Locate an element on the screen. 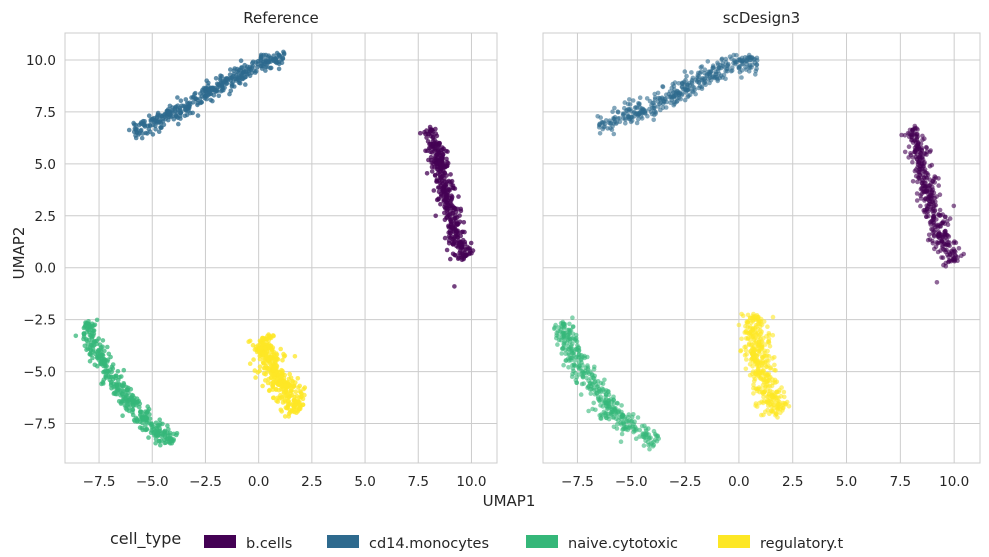 The image size is (989, 557). panel-title: Reference is located at coordinates (281, 18).